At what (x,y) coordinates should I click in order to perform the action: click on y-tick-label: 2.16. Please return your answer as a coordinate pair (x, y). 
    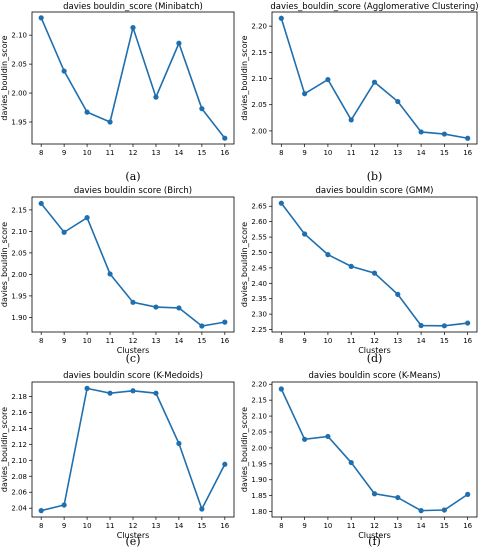
    Looking at the image, I should click on (19, 413).